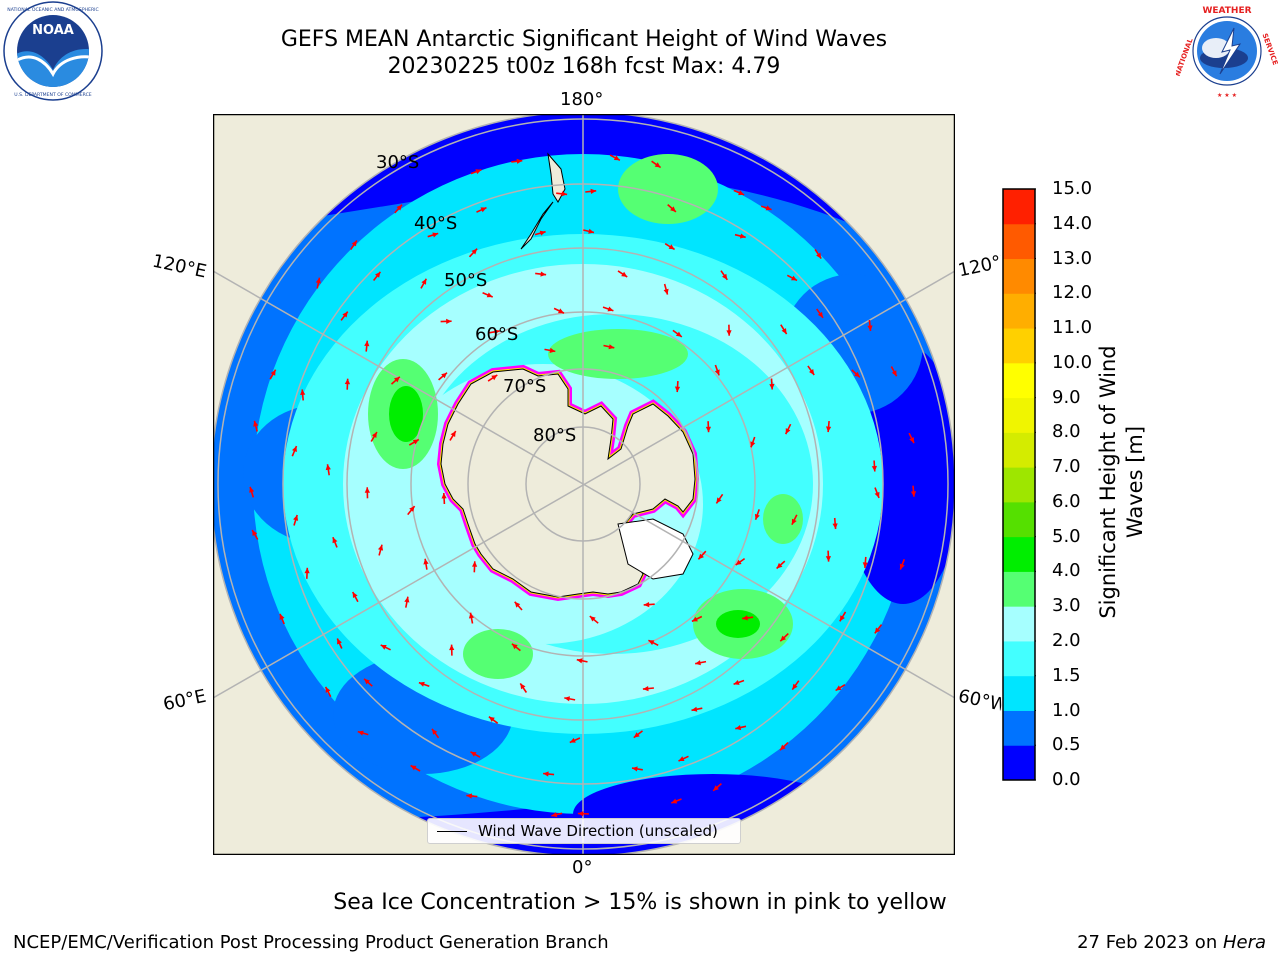 This screenshot has width=1280, height=960. What do you see at coordinates (598, 831) in the screenshot?
I see `legend-label: Wind Wave Direction (unscaled)` at bounding box center [598, 831].